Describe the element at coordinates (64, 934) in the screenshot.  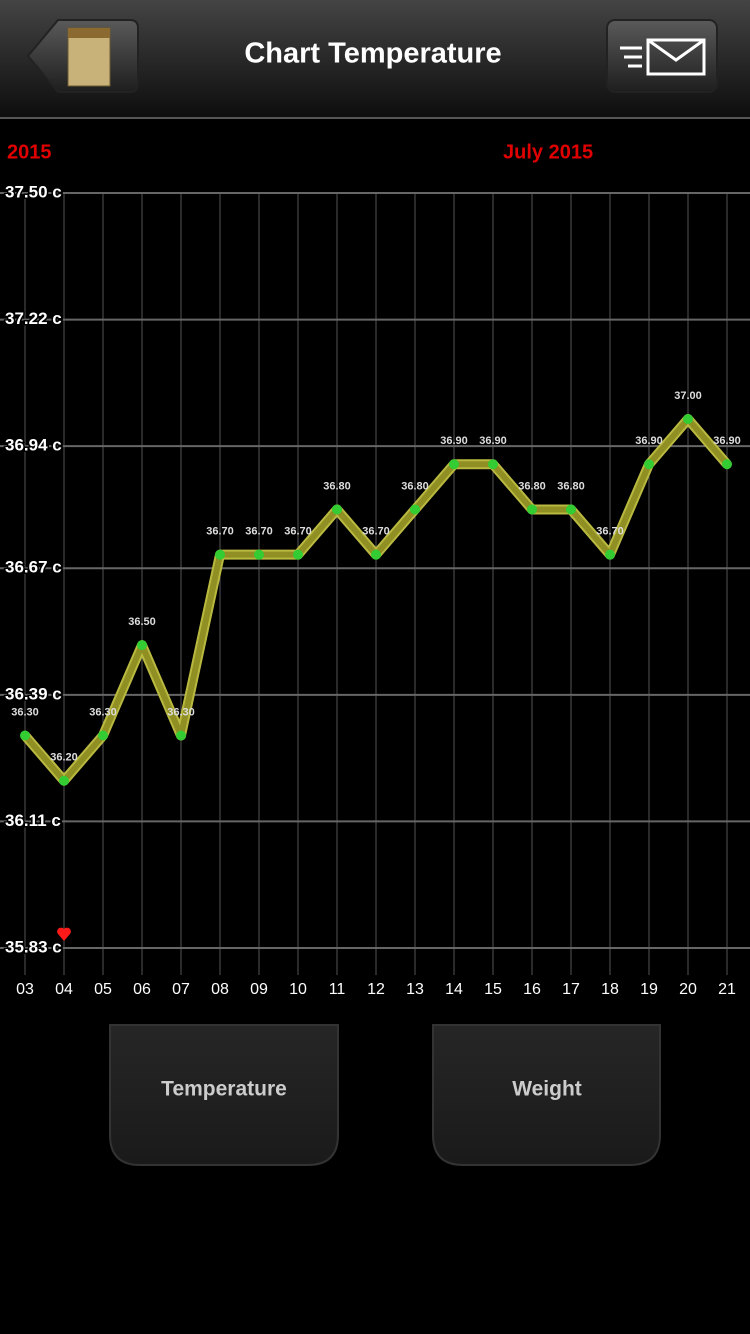
I see `heart-icon` at that location.